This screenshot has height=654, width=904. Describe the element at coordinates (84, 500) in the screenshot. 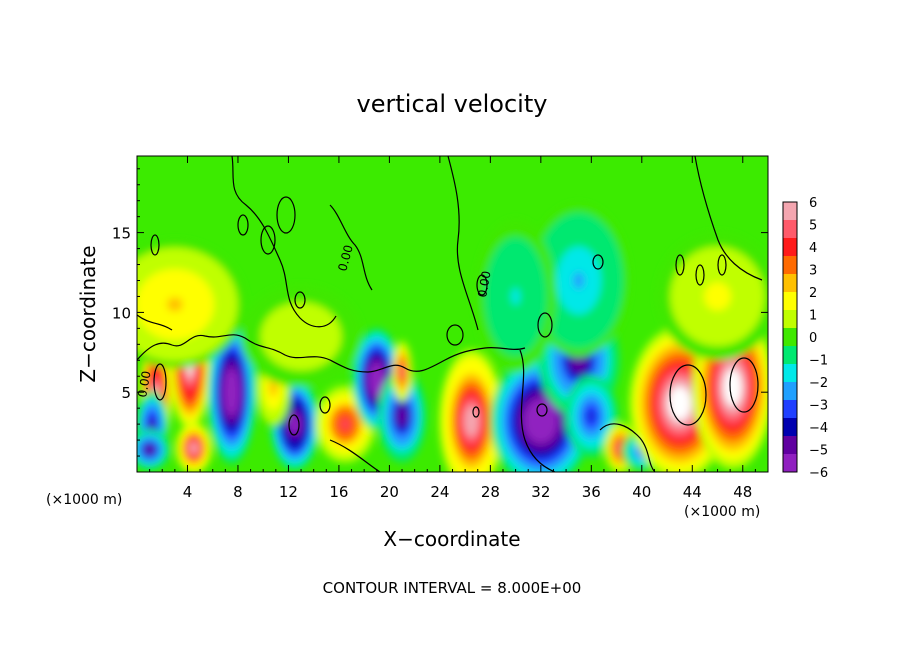

I see `x-unit-left: (×1000 m)` at that location.